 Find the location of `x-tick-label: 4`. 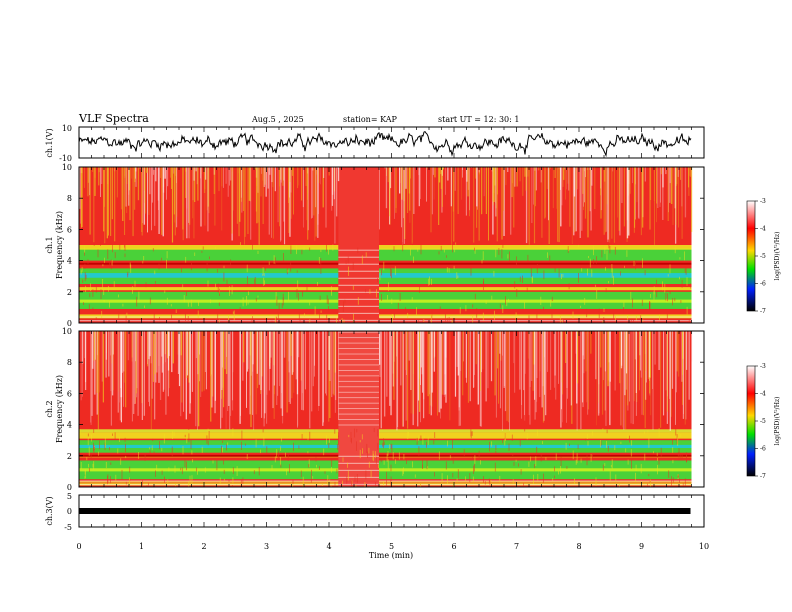

x-tick-label: 4 is located at coordinates (328, 546).